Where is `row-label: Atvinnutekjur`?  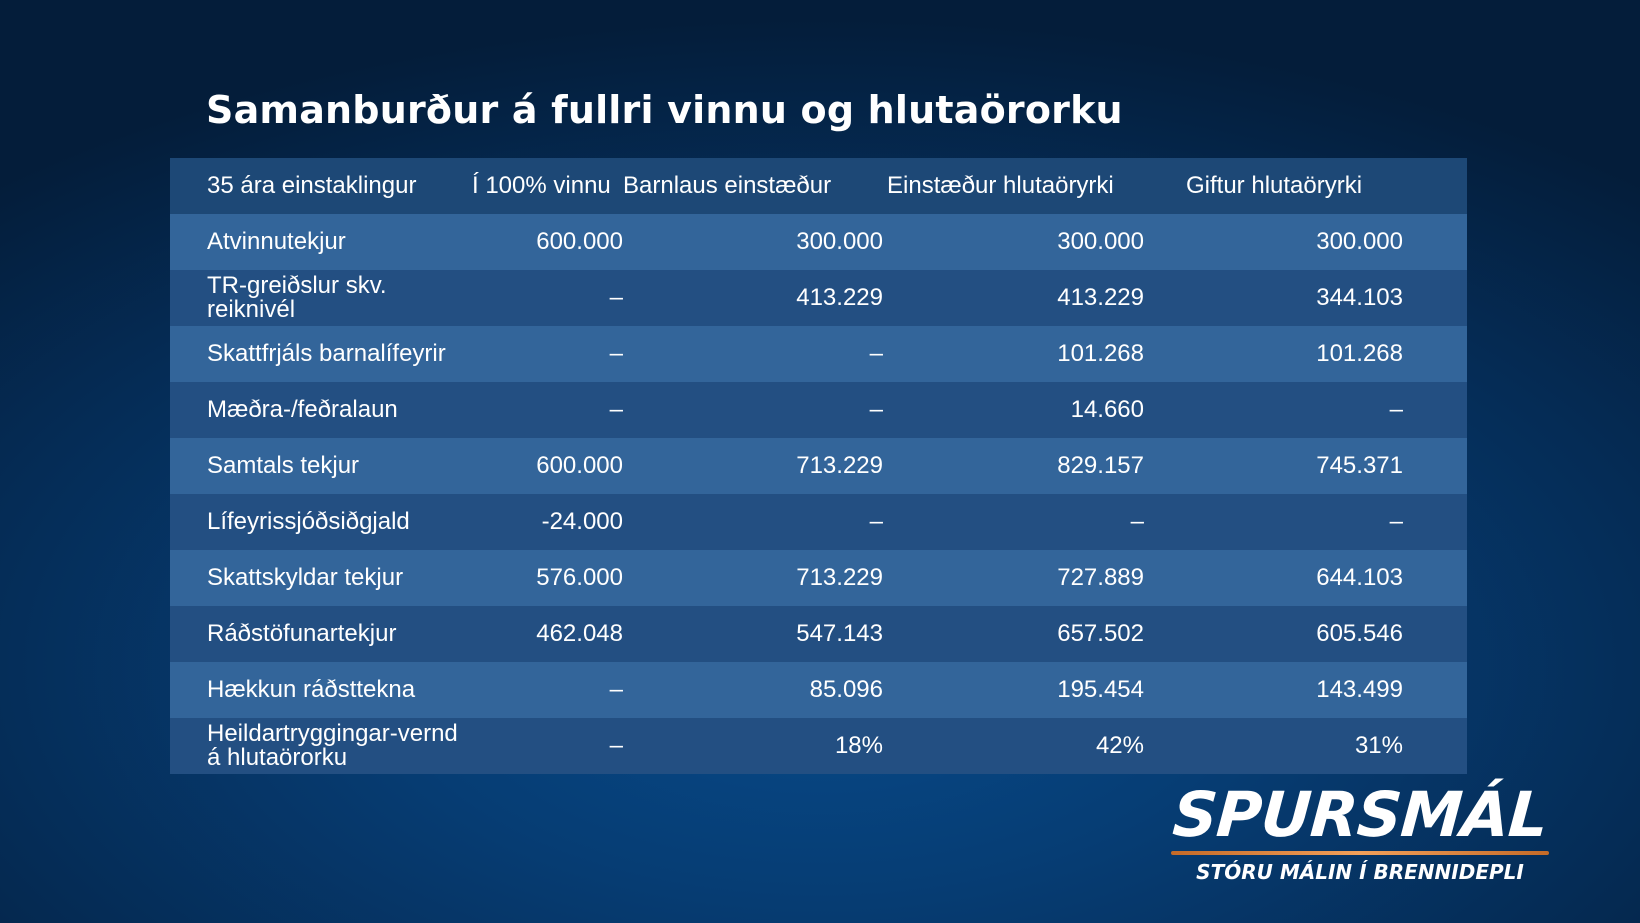
row-label: Atvinnutekjur is located at coordinates (276, 241).